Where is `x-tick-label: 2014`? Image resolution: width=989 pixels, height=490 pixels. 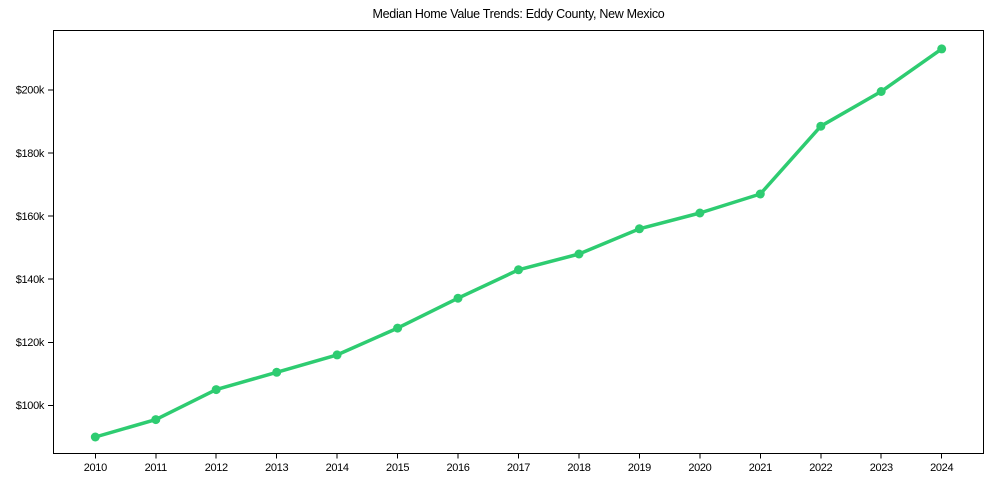 x-tick-label: 2014 is located at coordinates (337, 468).